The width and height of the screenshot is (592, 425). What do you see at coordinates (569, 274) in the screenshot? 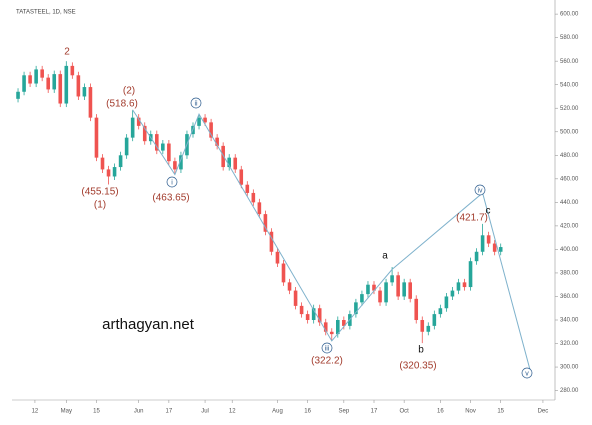
I see `y-tick-label: 380.00` at bounding box center [569, 274].